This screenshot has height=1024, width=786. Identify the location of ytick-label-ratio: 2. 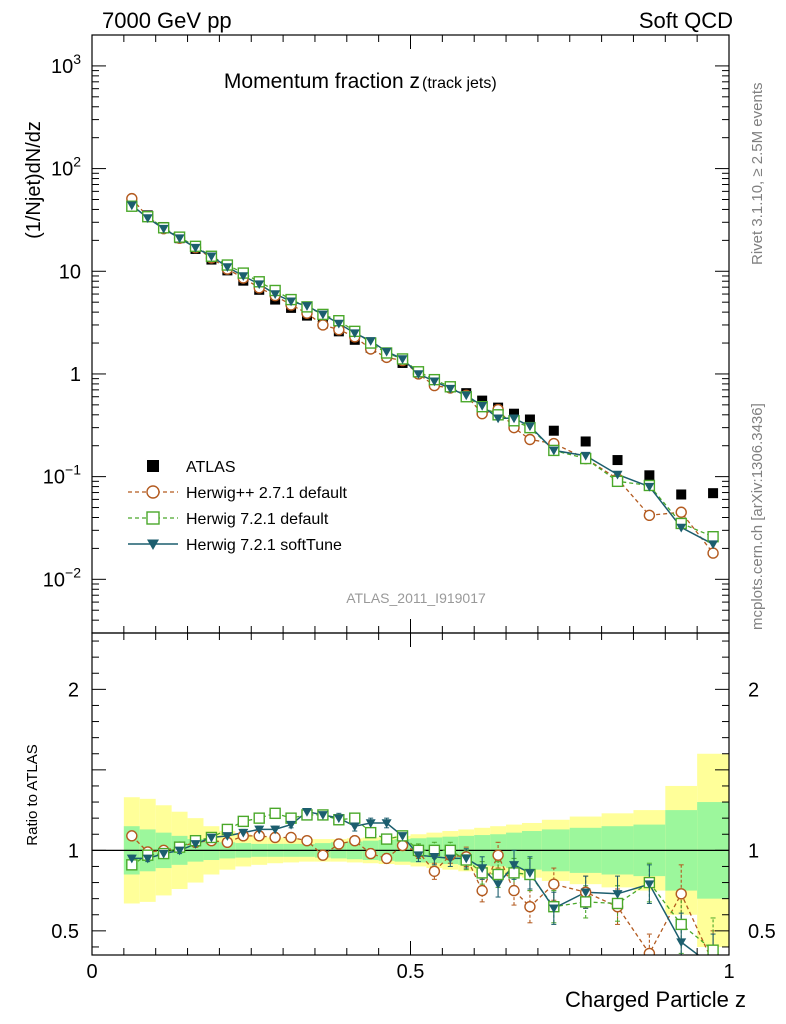
(73, 690).